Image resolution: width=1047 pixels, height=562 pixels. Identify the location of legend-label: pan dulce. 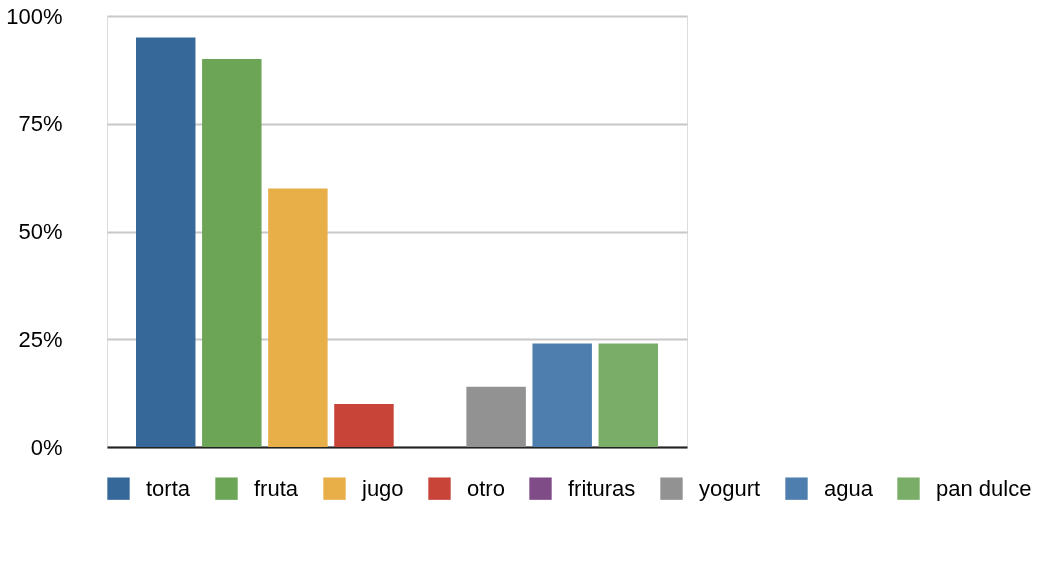
(984, 488).